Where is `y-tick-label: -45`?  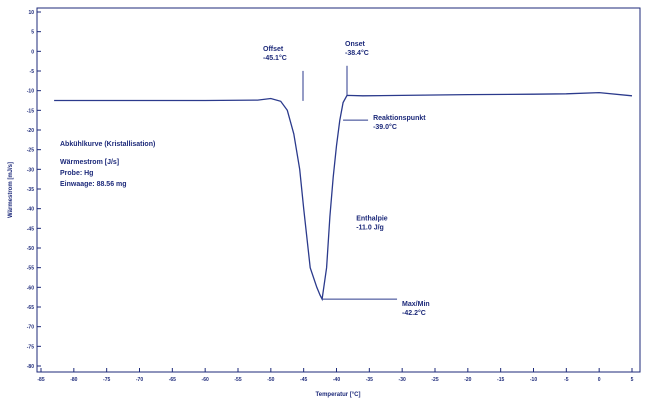 y-tick-label: -45 is located at coordinates (30, 229).